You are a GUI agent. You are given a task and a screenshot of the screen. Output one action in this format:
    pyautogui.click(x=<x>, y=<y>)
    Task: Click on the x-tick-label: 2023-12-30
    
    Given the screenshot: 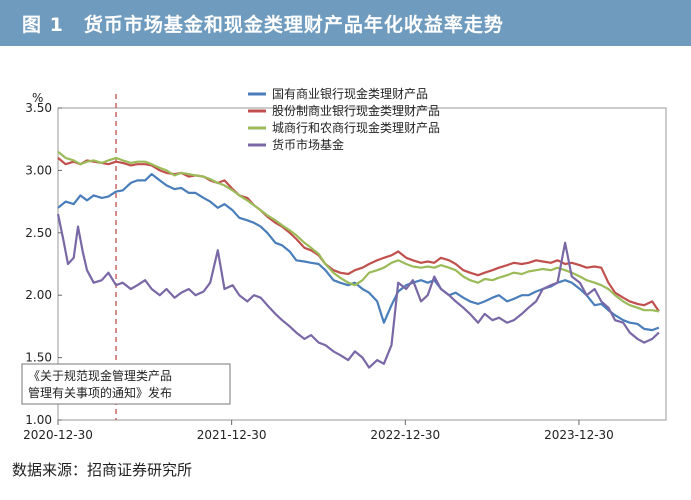 What is the action you would take?
    pyautogui.click(x=579, y=435)
    